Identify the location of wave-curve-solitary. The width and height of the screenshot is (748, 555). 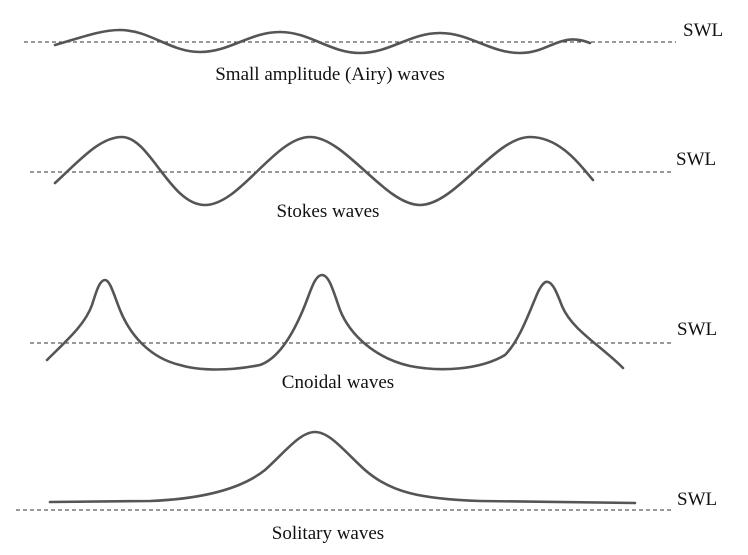
(342, 467).